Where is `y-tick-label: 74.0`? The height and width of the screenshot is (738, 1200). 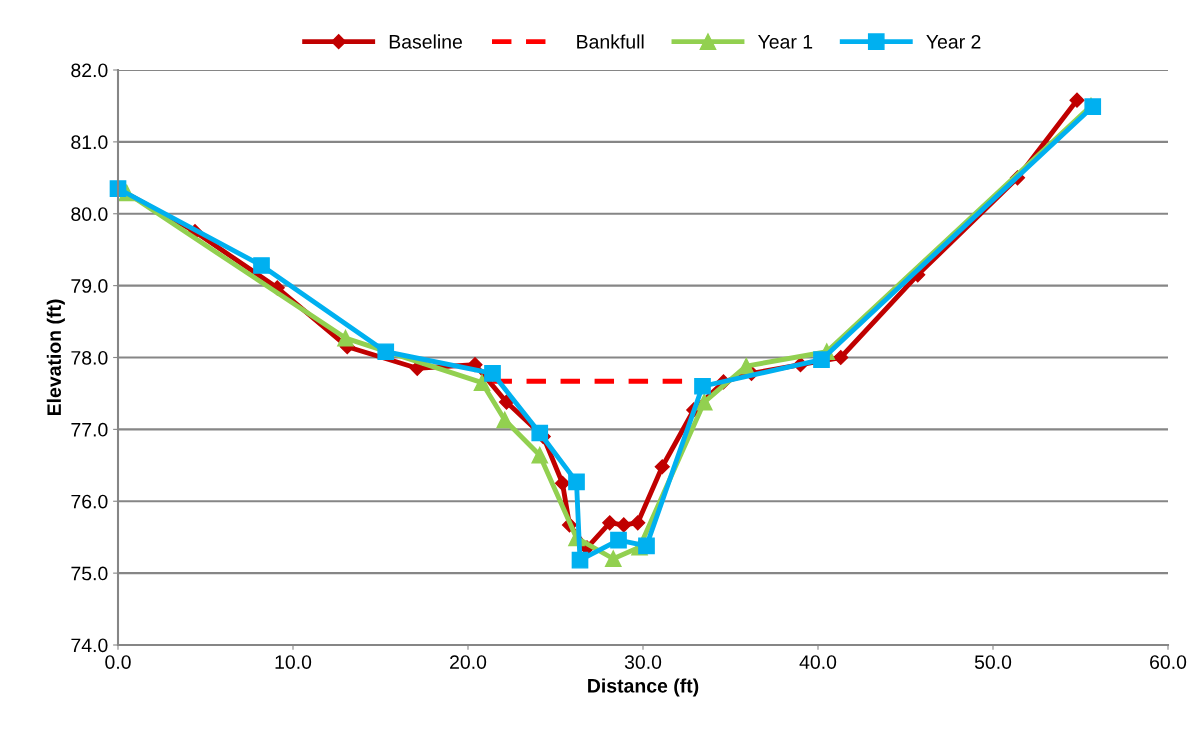 y-tick-label: 74.0 is located at coordinates (89, 645).